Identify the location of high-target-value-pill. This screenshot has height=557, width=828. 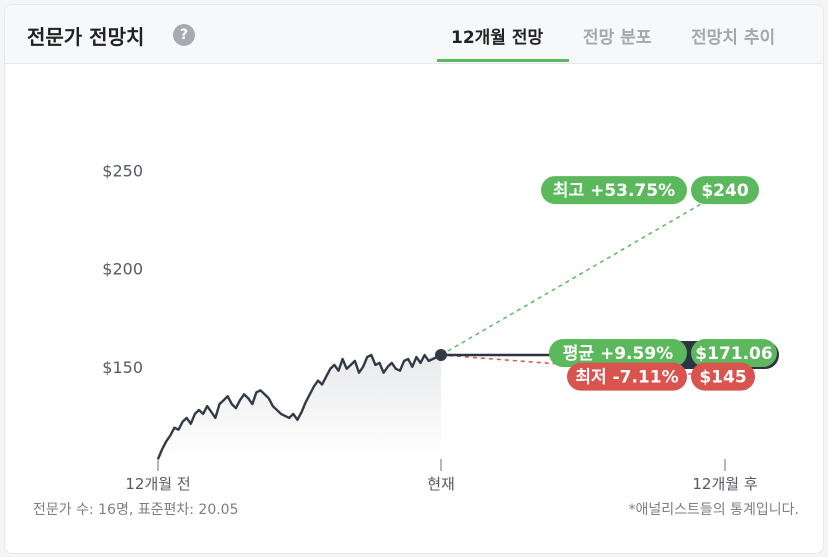
(725, 190).